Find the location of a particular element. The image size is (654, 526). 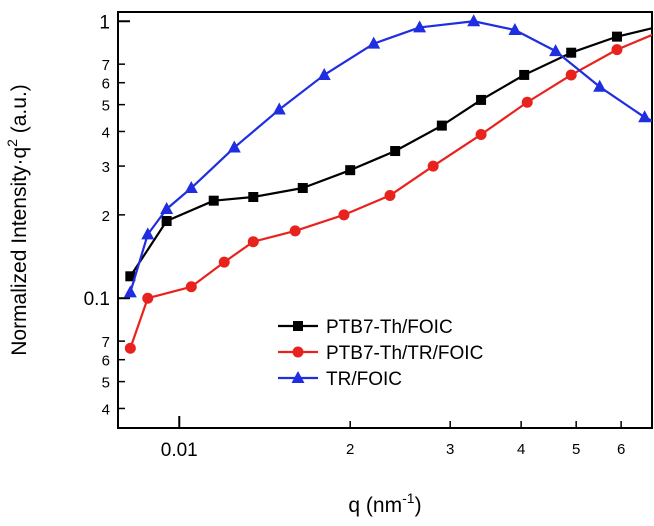

y-axis-title-end: (a.u.) is located at coordinates (19, 111).